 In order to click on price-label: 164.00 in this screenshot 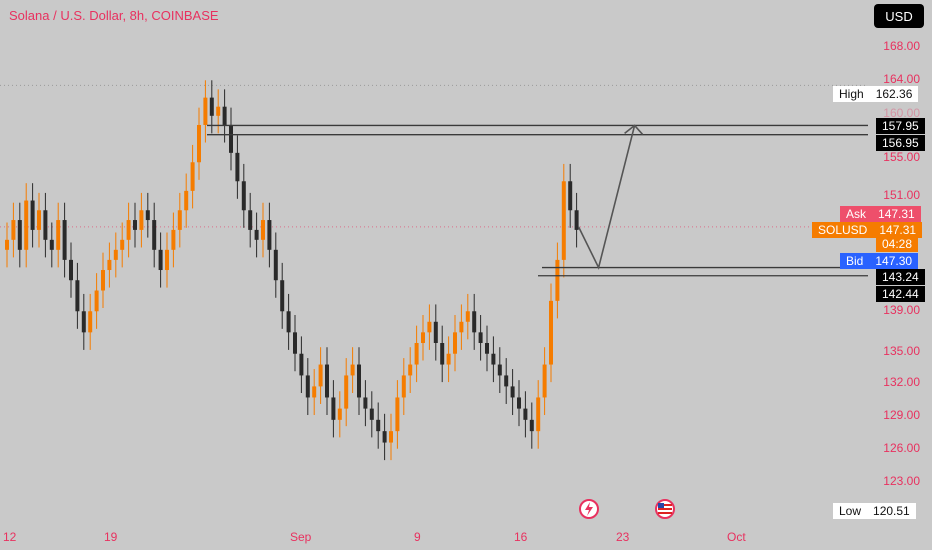, I will do `click(901, 79)`.